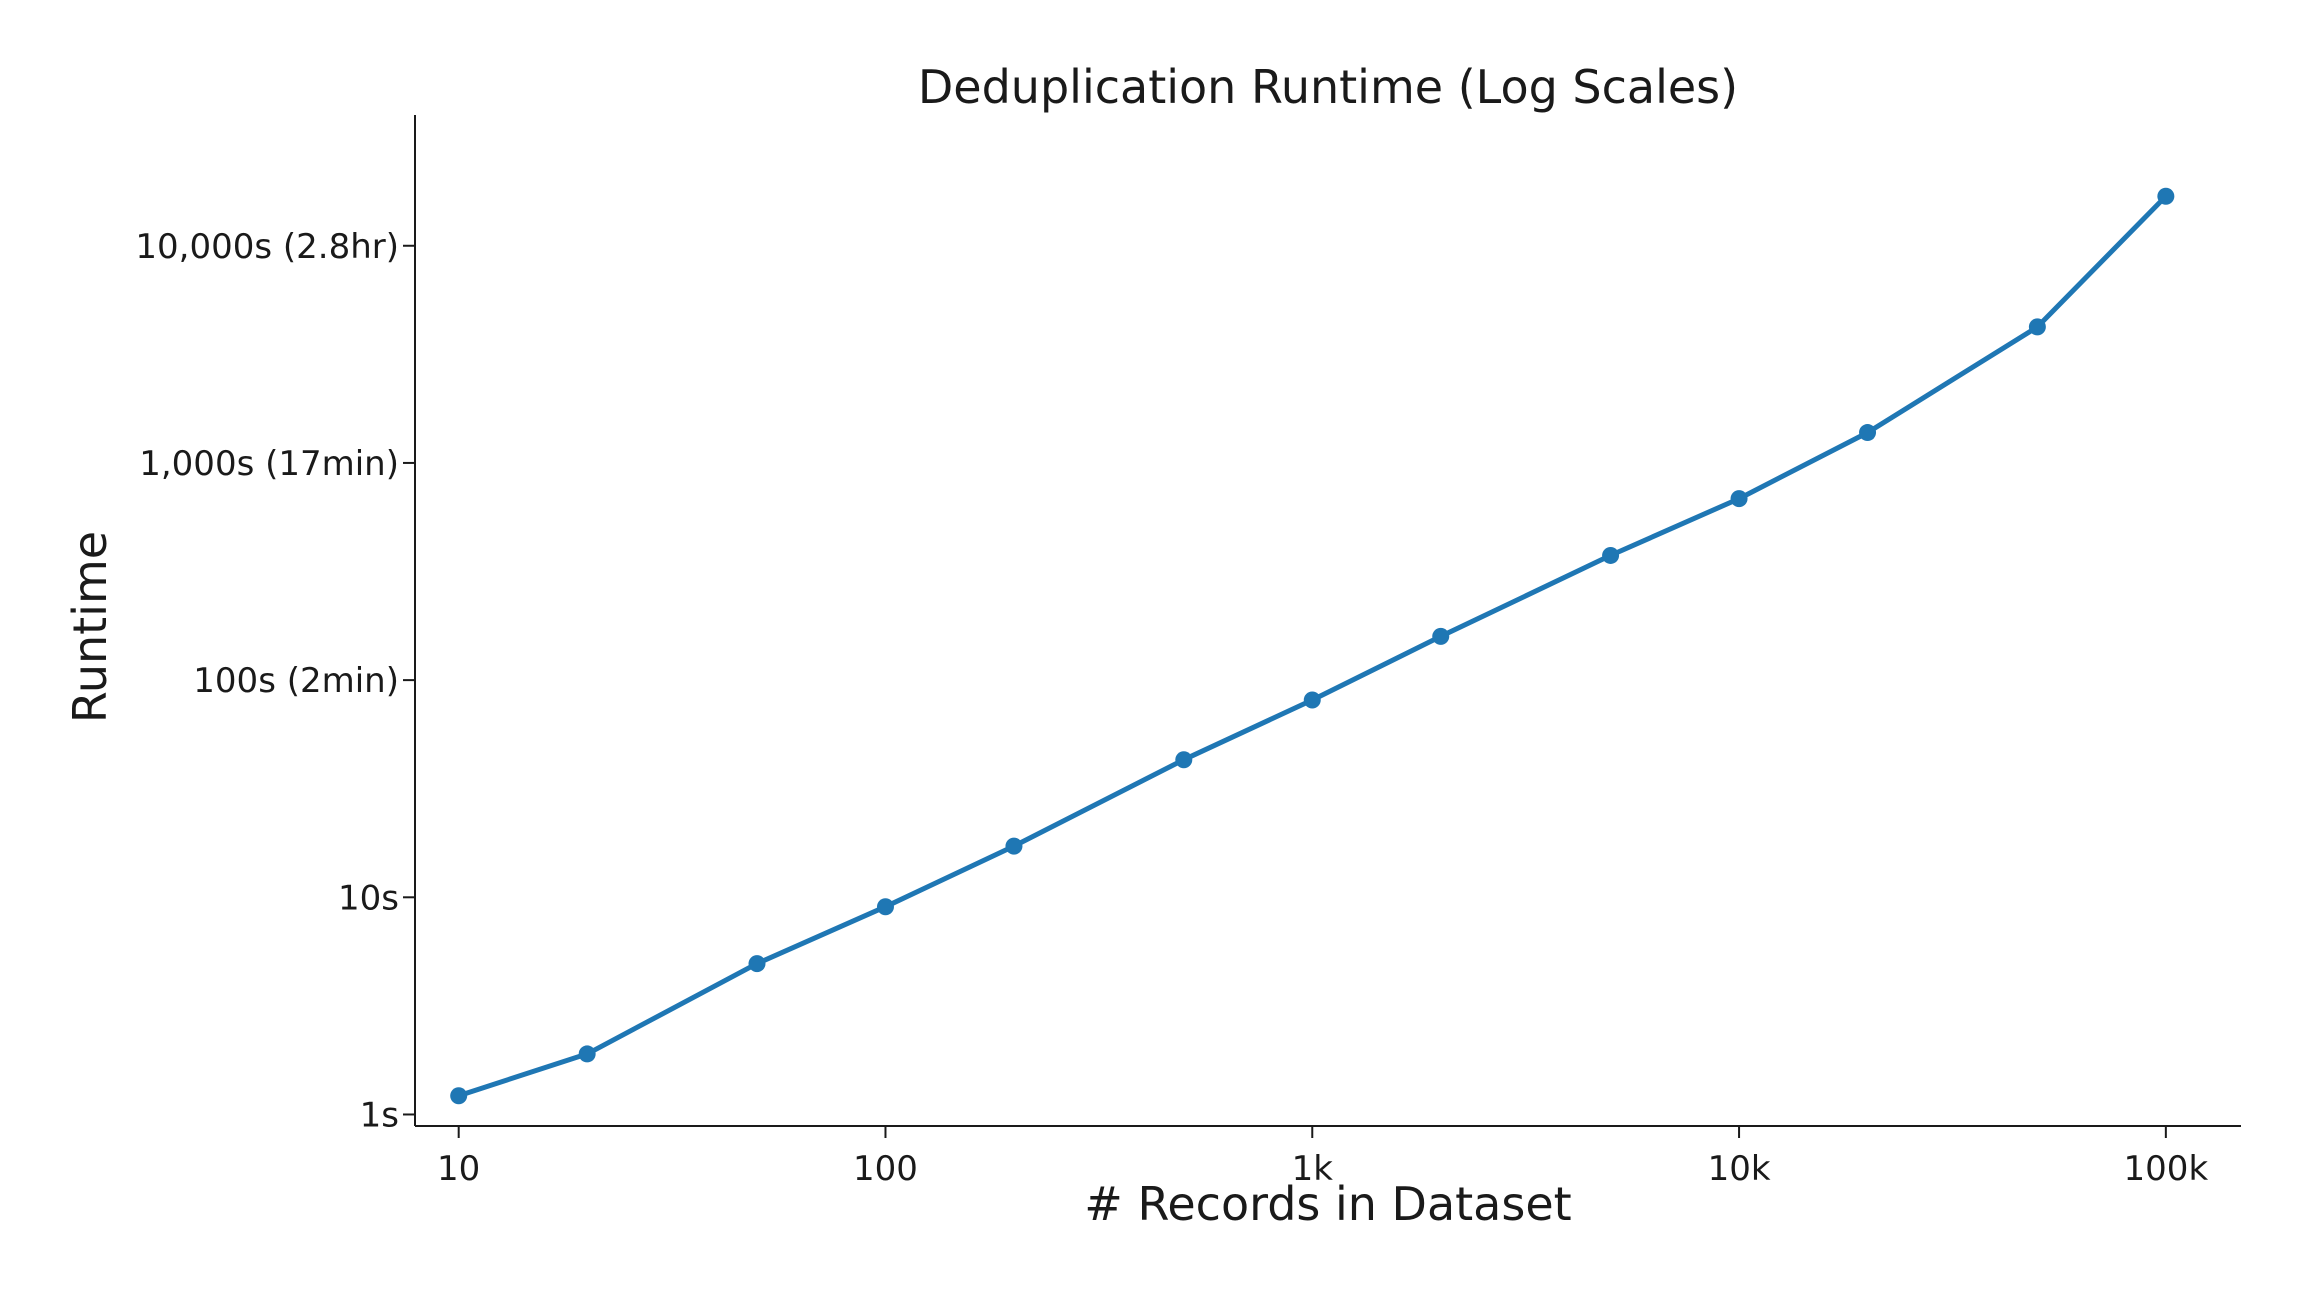 The image size is (2304, 1296). Describe the element at coordinates (885, 1169) in the screenshot. I see `x-tick-label: 100` at that location.